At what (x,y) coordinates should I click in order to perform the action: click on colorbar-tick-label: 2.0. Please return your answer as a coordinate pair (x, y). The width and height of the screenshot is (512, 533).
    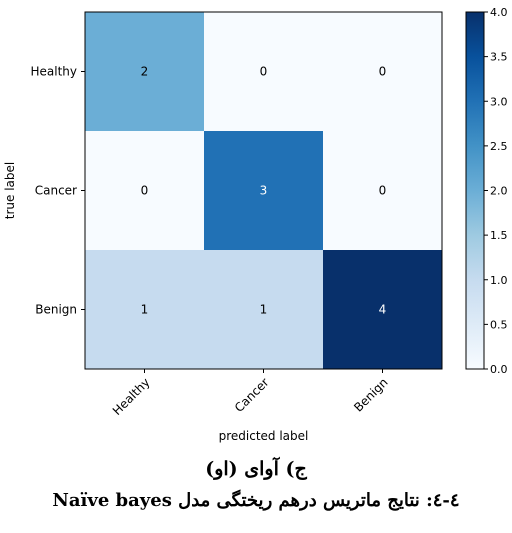
    Looking at the image, I should click on (499, 191).